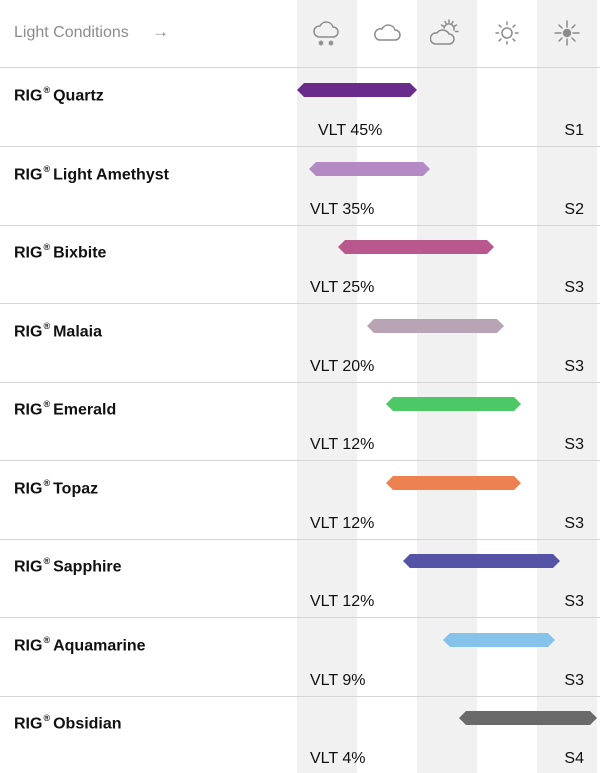 The image size is (600, 773). What do you see at coordinates (326, 33) in the screenshot?
I see `snow-cloud-icon` at bounding box center [326, 33].